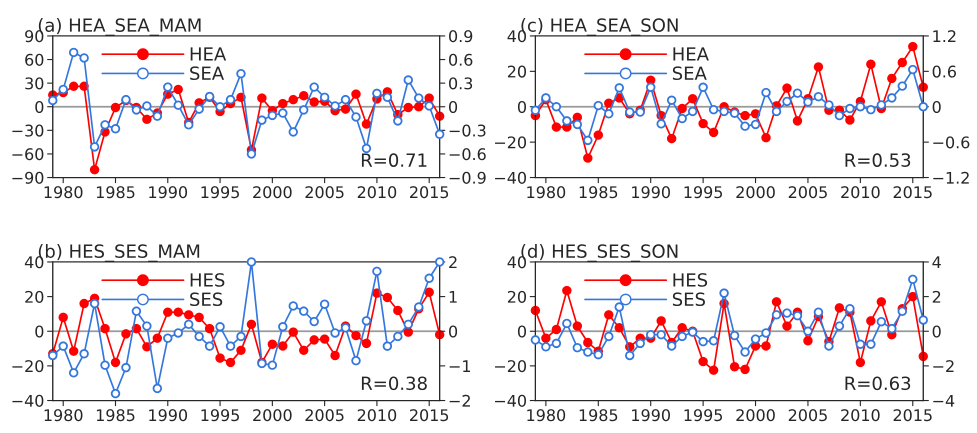 This screenshot has height=433, width=977. What do you see at coordinates (28, 178) in the screenshot?
I see `y-tick-label: −90` at bounding box center [28, 178].